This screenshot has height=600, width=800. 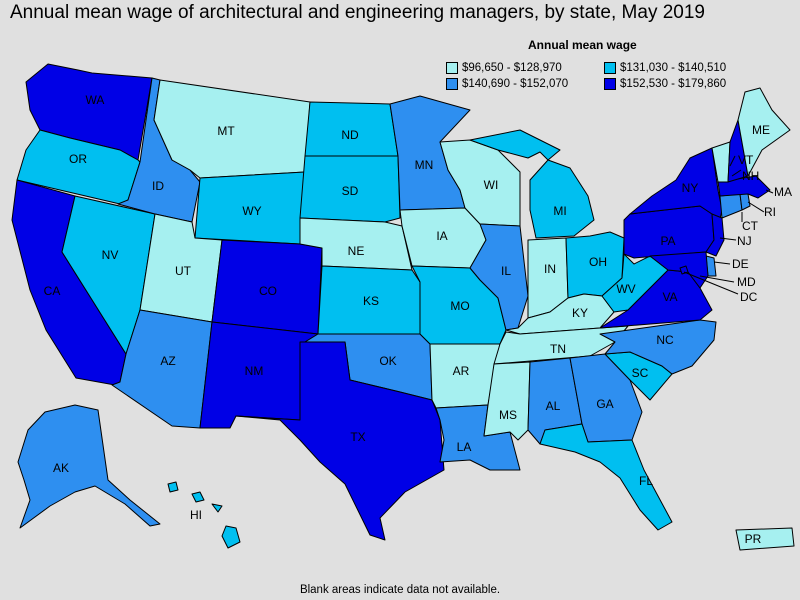 What do you see at coordinates (669, 297) in the screenshot?
I see `label-va: VA` at bounding box center [669, 297].